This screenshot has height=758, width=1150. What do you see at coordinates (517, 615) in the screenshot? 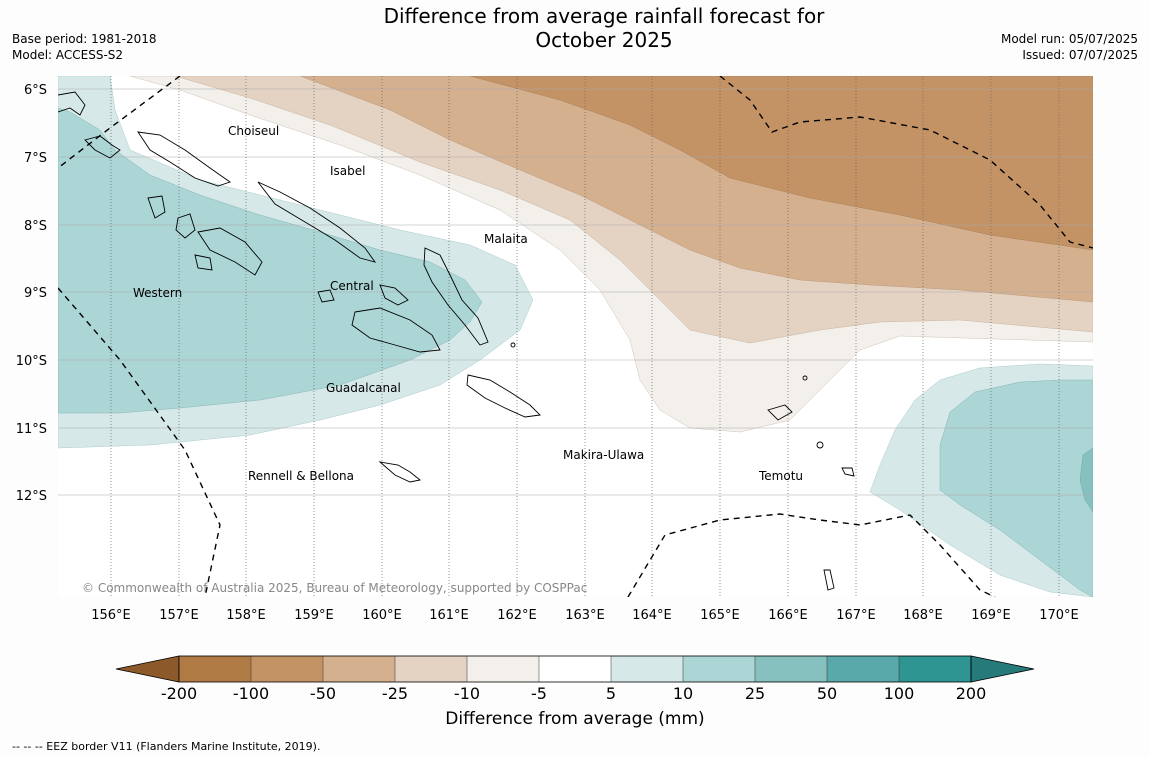
I see `lon-label-162e: 162°E` at bounding box center [517, 615].